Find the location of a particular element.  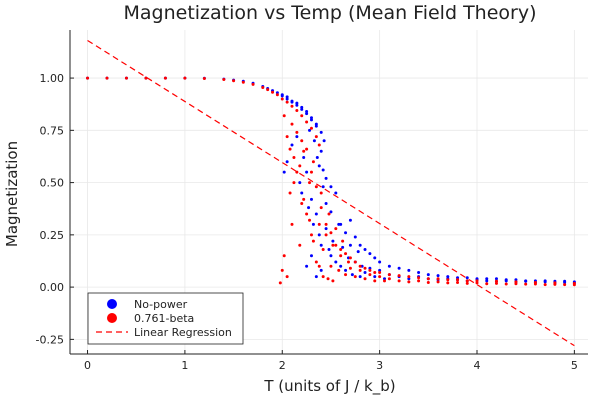

y-axis-title: Magnetization is located at coordinates (12, 194).